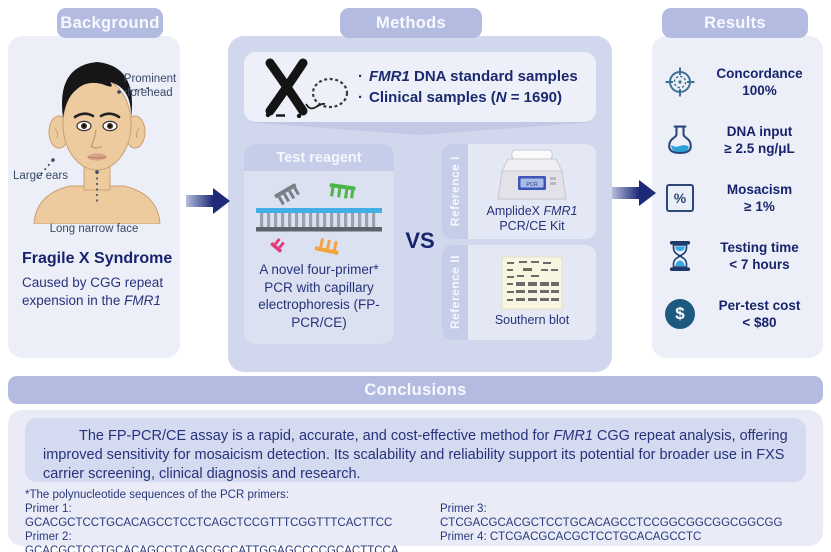  Describe the element at coordinates (759, 90) in the screenshot. I see `result-line2: 100%` at that location.